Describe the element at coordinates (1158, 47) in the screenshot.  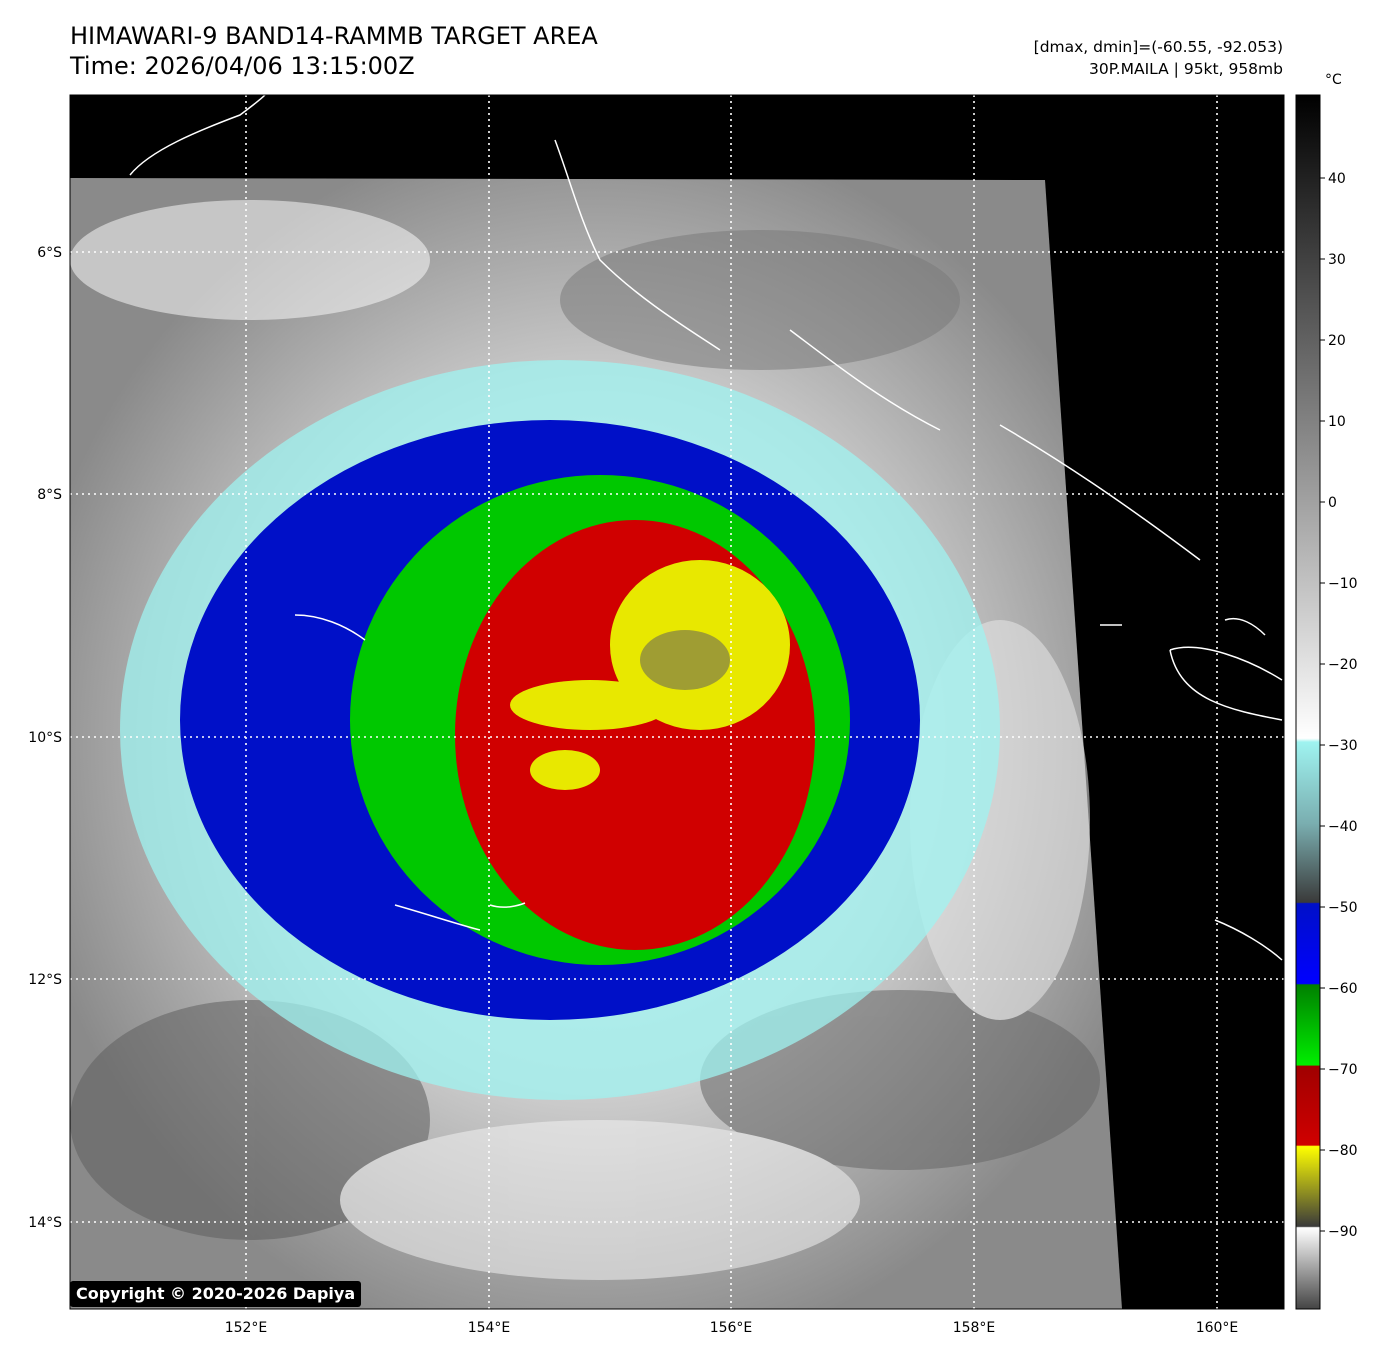
I see `temperature-range: [dmax, dmin]=(-60.55, -92.053)` at that location.